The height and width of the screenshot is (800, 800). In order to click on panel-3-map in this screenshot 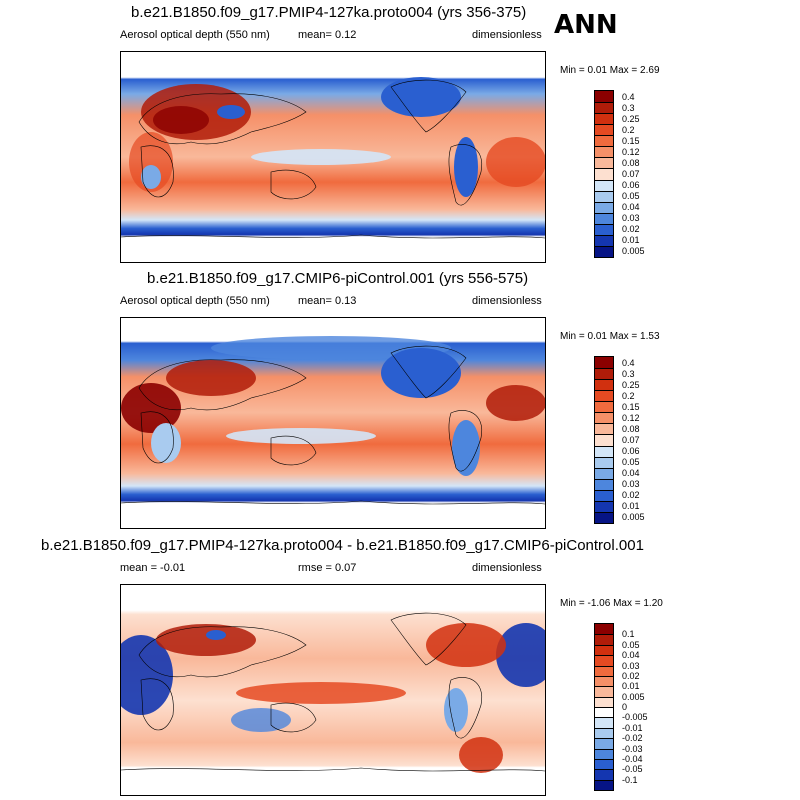, I will do `click(333, 690)`.